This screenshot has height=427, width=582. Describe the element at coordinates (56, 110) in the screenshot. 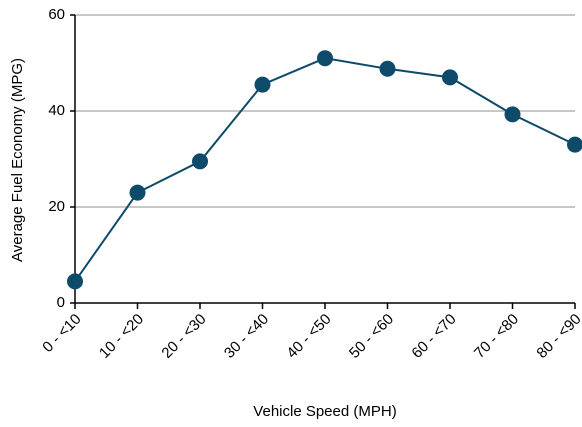

I see `y-tick-label: 40` at that location.